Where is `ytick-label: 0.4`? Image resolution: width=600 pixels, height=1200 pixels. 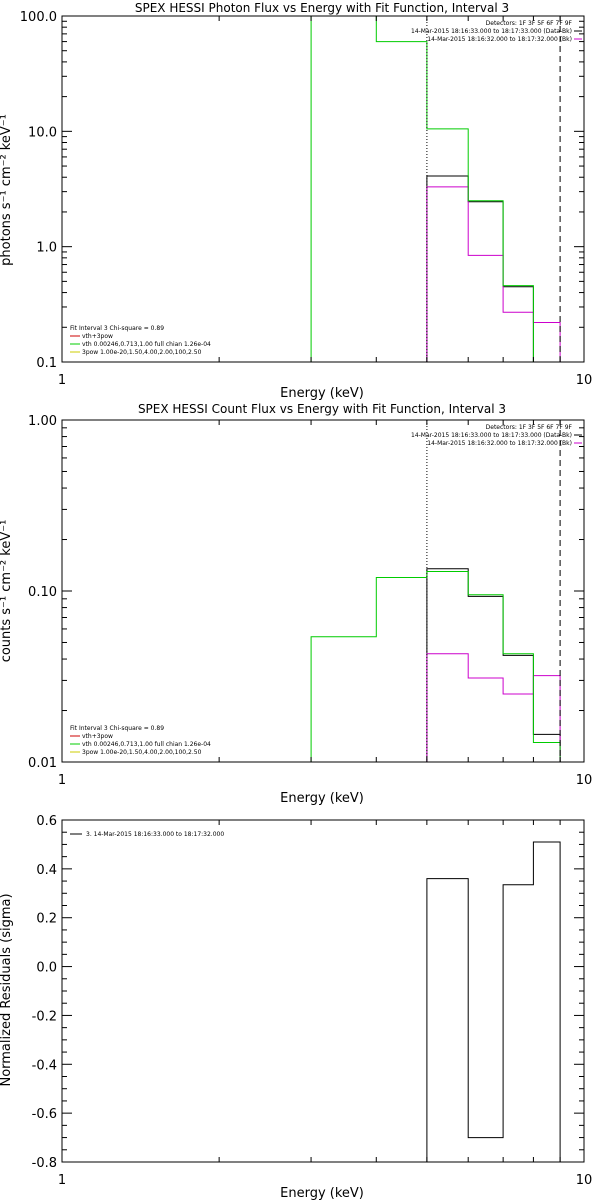 ytick-label: 0.4 is located at coordinates (46, 870).